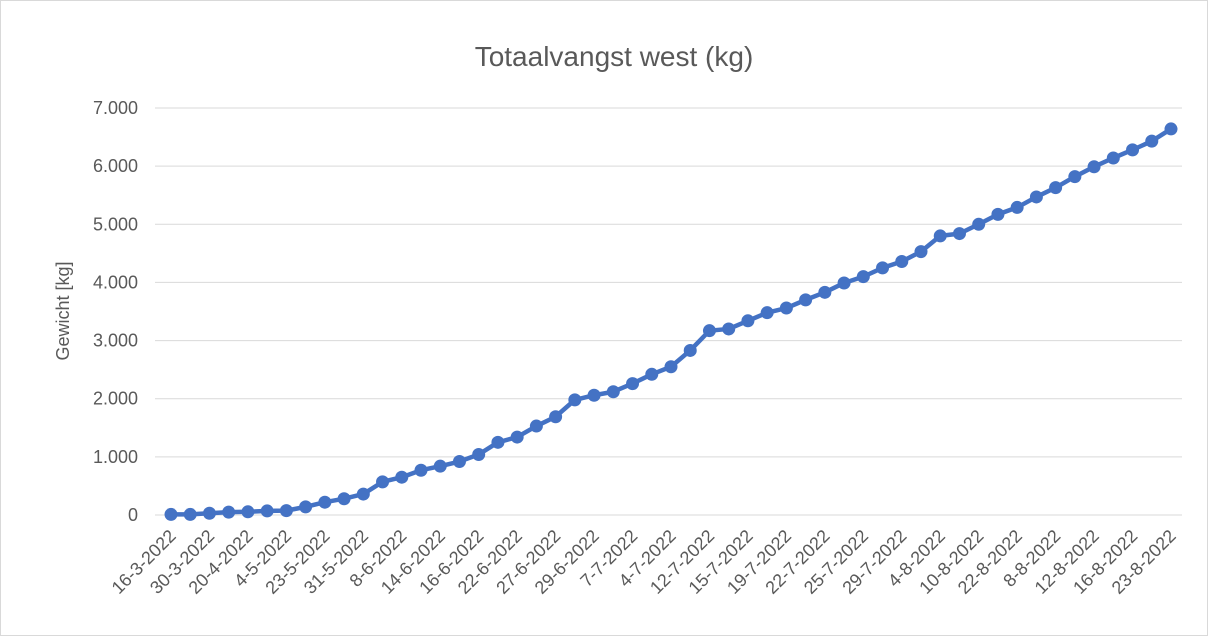  I want to click on y-tick-label: 3.000, so click(115, 341).